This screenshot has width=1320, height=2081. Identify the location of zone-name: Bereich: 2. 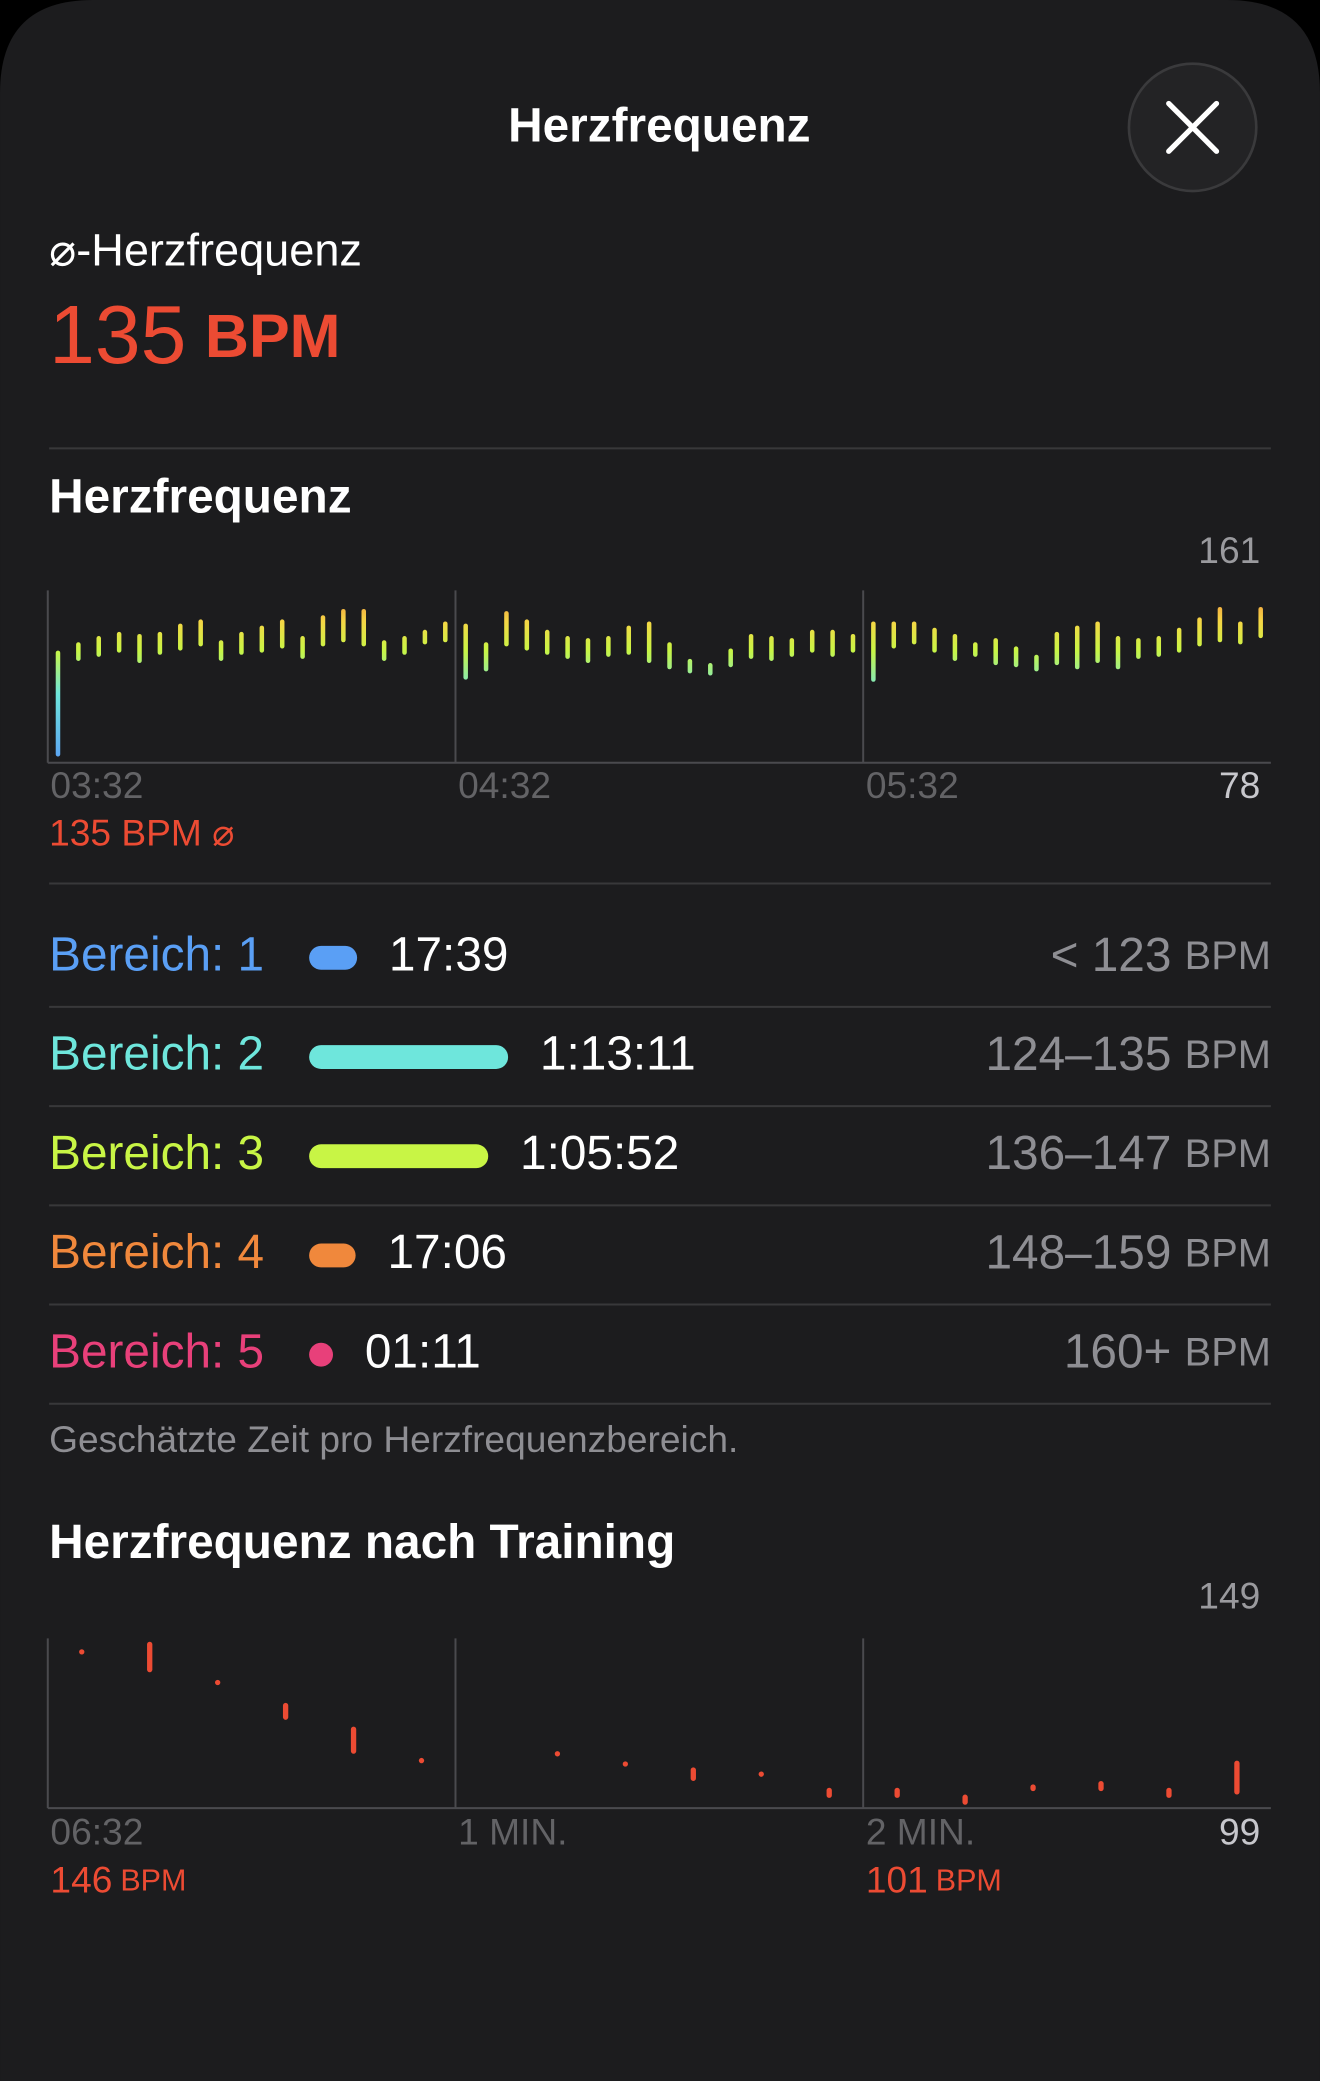
(156, 1054).